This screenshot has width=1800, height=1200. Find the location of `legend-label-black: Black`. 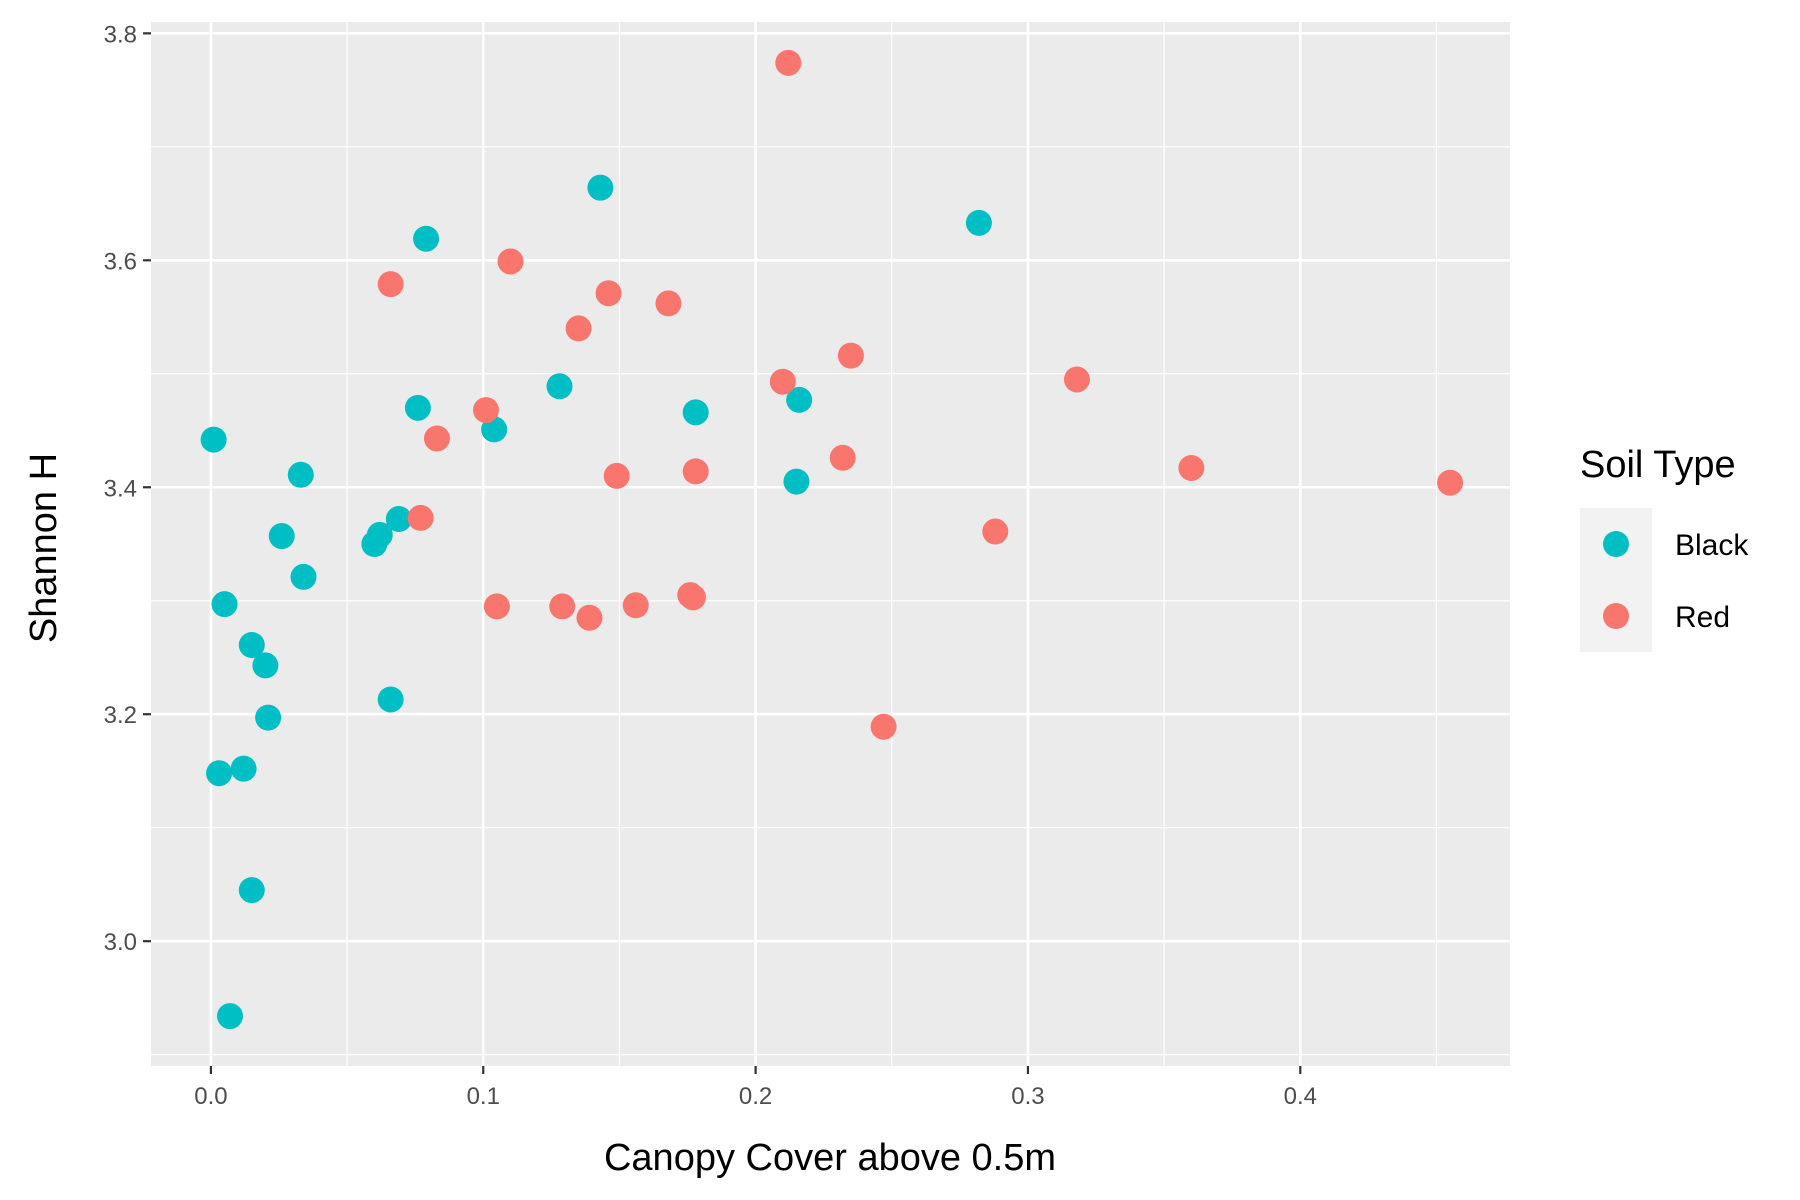

legend-label-black: Black is located at coordinates (1712, 545).